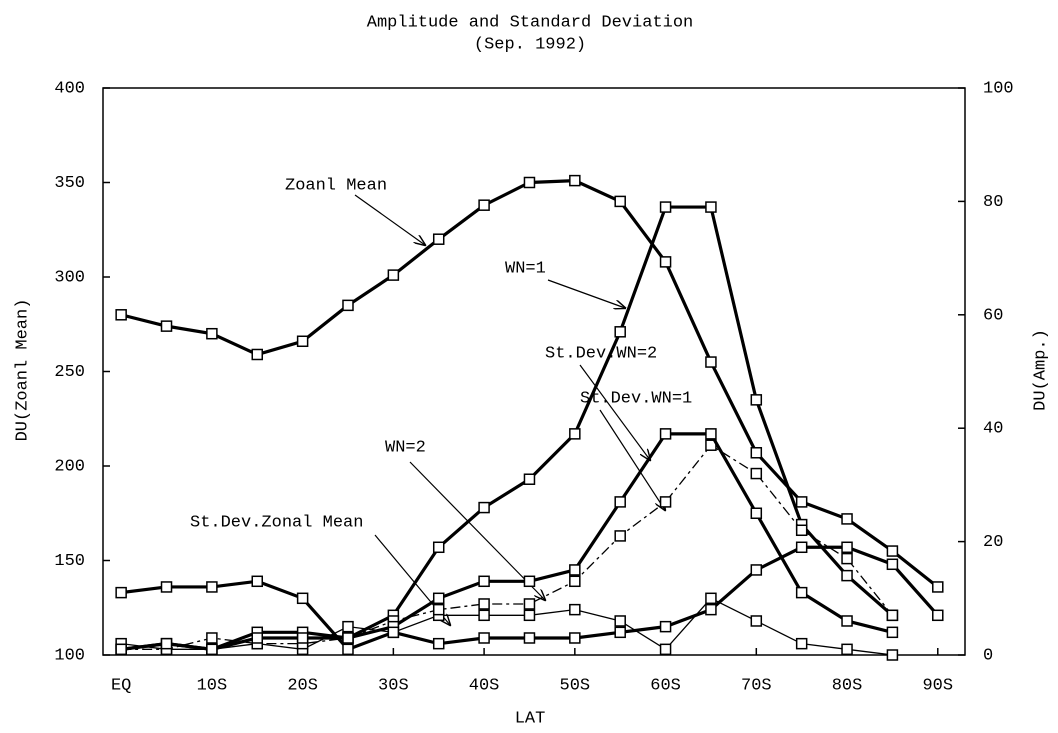  I want to click on annotation: St.Dev.WN=1, so click(636, 398).